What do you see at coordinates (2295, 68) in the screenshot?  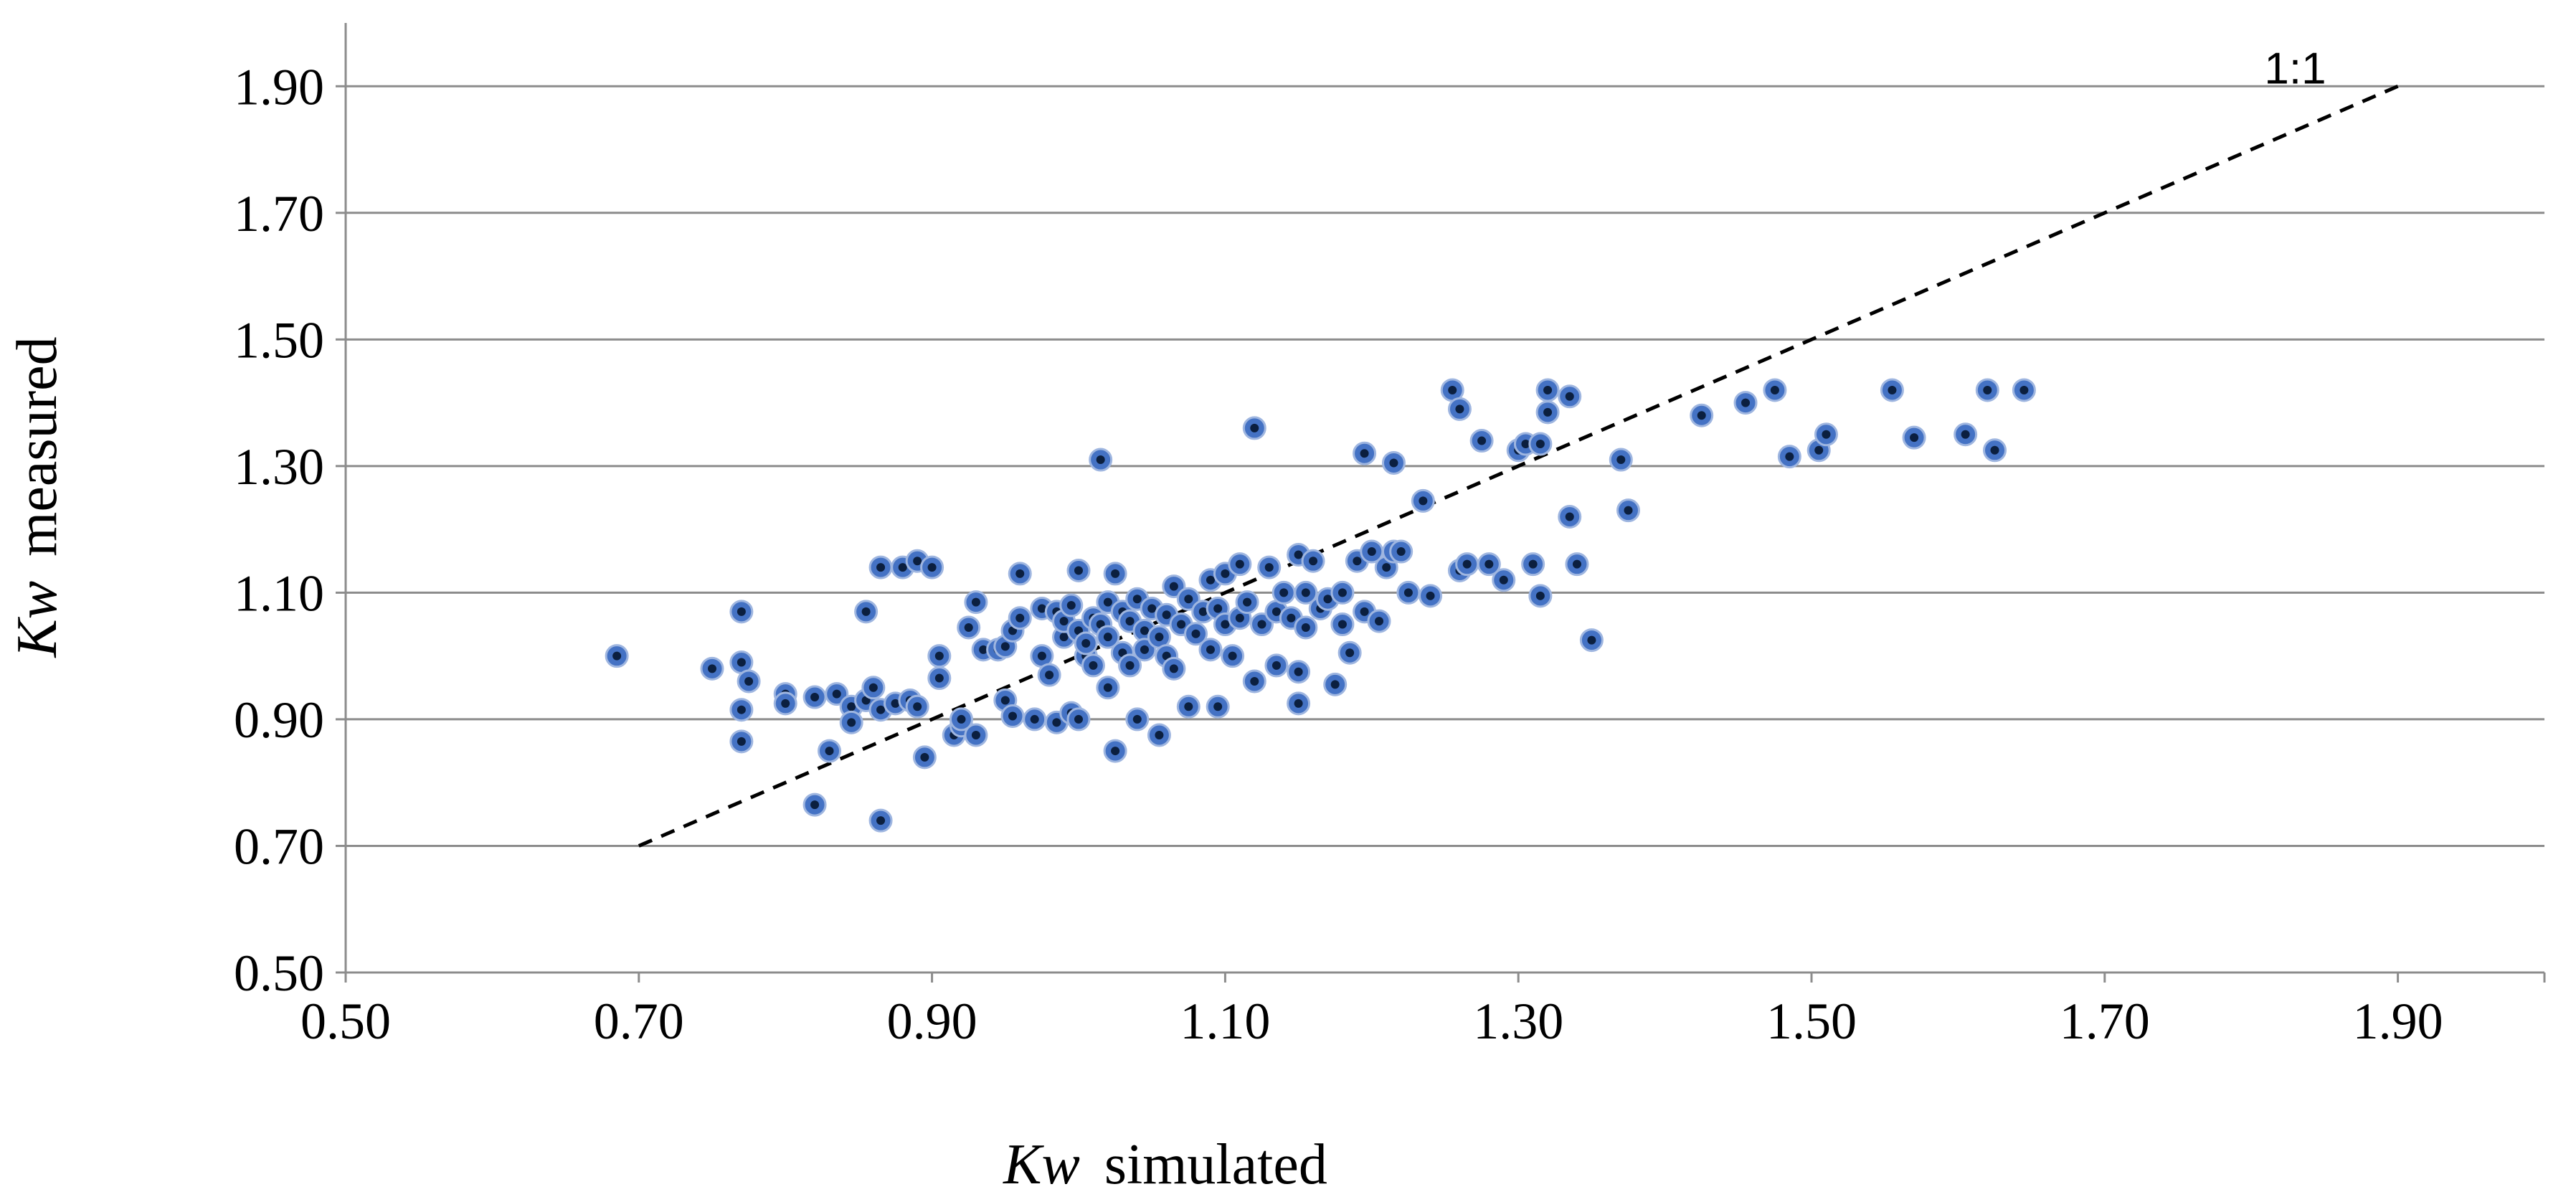 I see `one-to-one-label: 1:1` at bounding box center [2295, 68].